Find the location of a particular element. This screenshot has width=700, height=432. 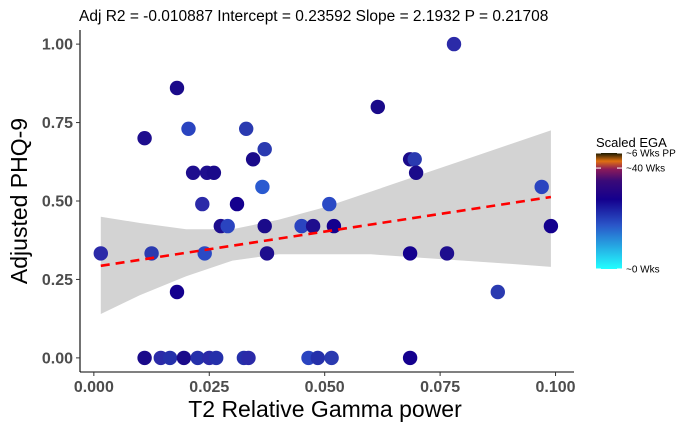

y-tick-label: 0.25 is located at coordinates (57, 280).